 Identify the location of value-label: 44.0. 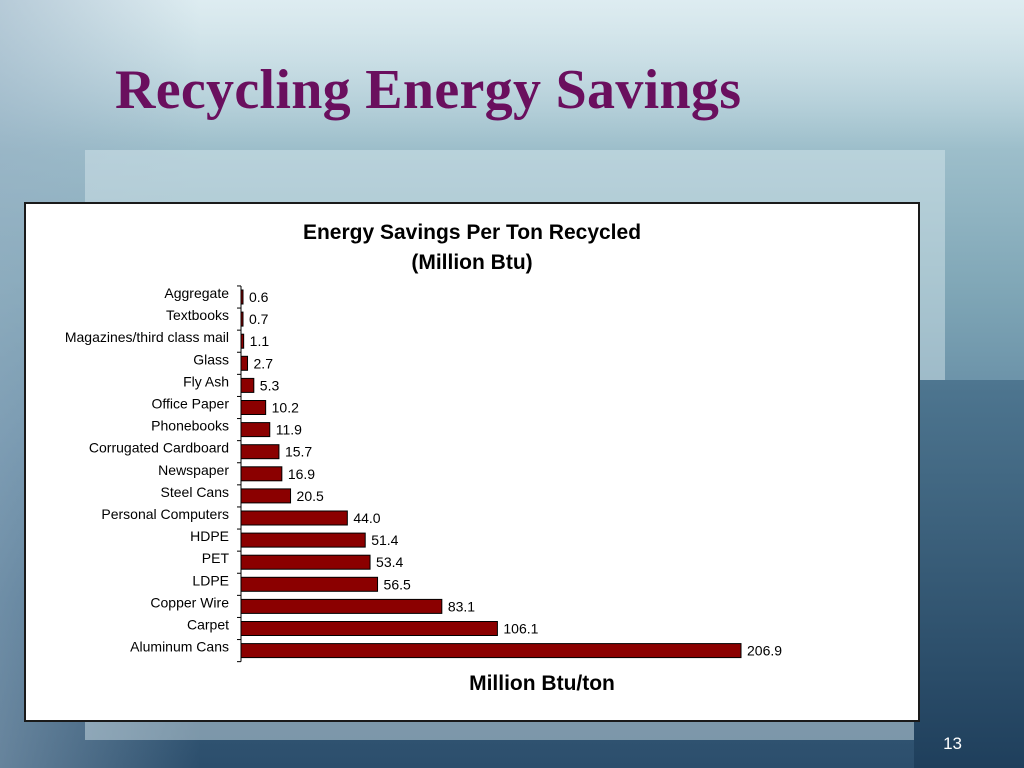
(366, 518).